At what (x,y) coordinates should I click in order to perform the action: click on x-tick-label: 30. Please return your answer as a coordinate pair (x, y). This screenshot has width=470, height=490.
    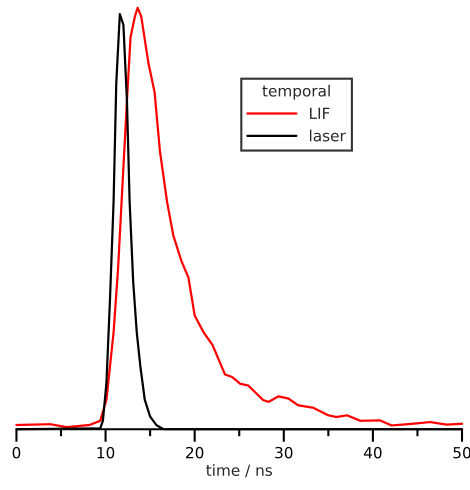
    Looking at the image, I should click on (283, 452).